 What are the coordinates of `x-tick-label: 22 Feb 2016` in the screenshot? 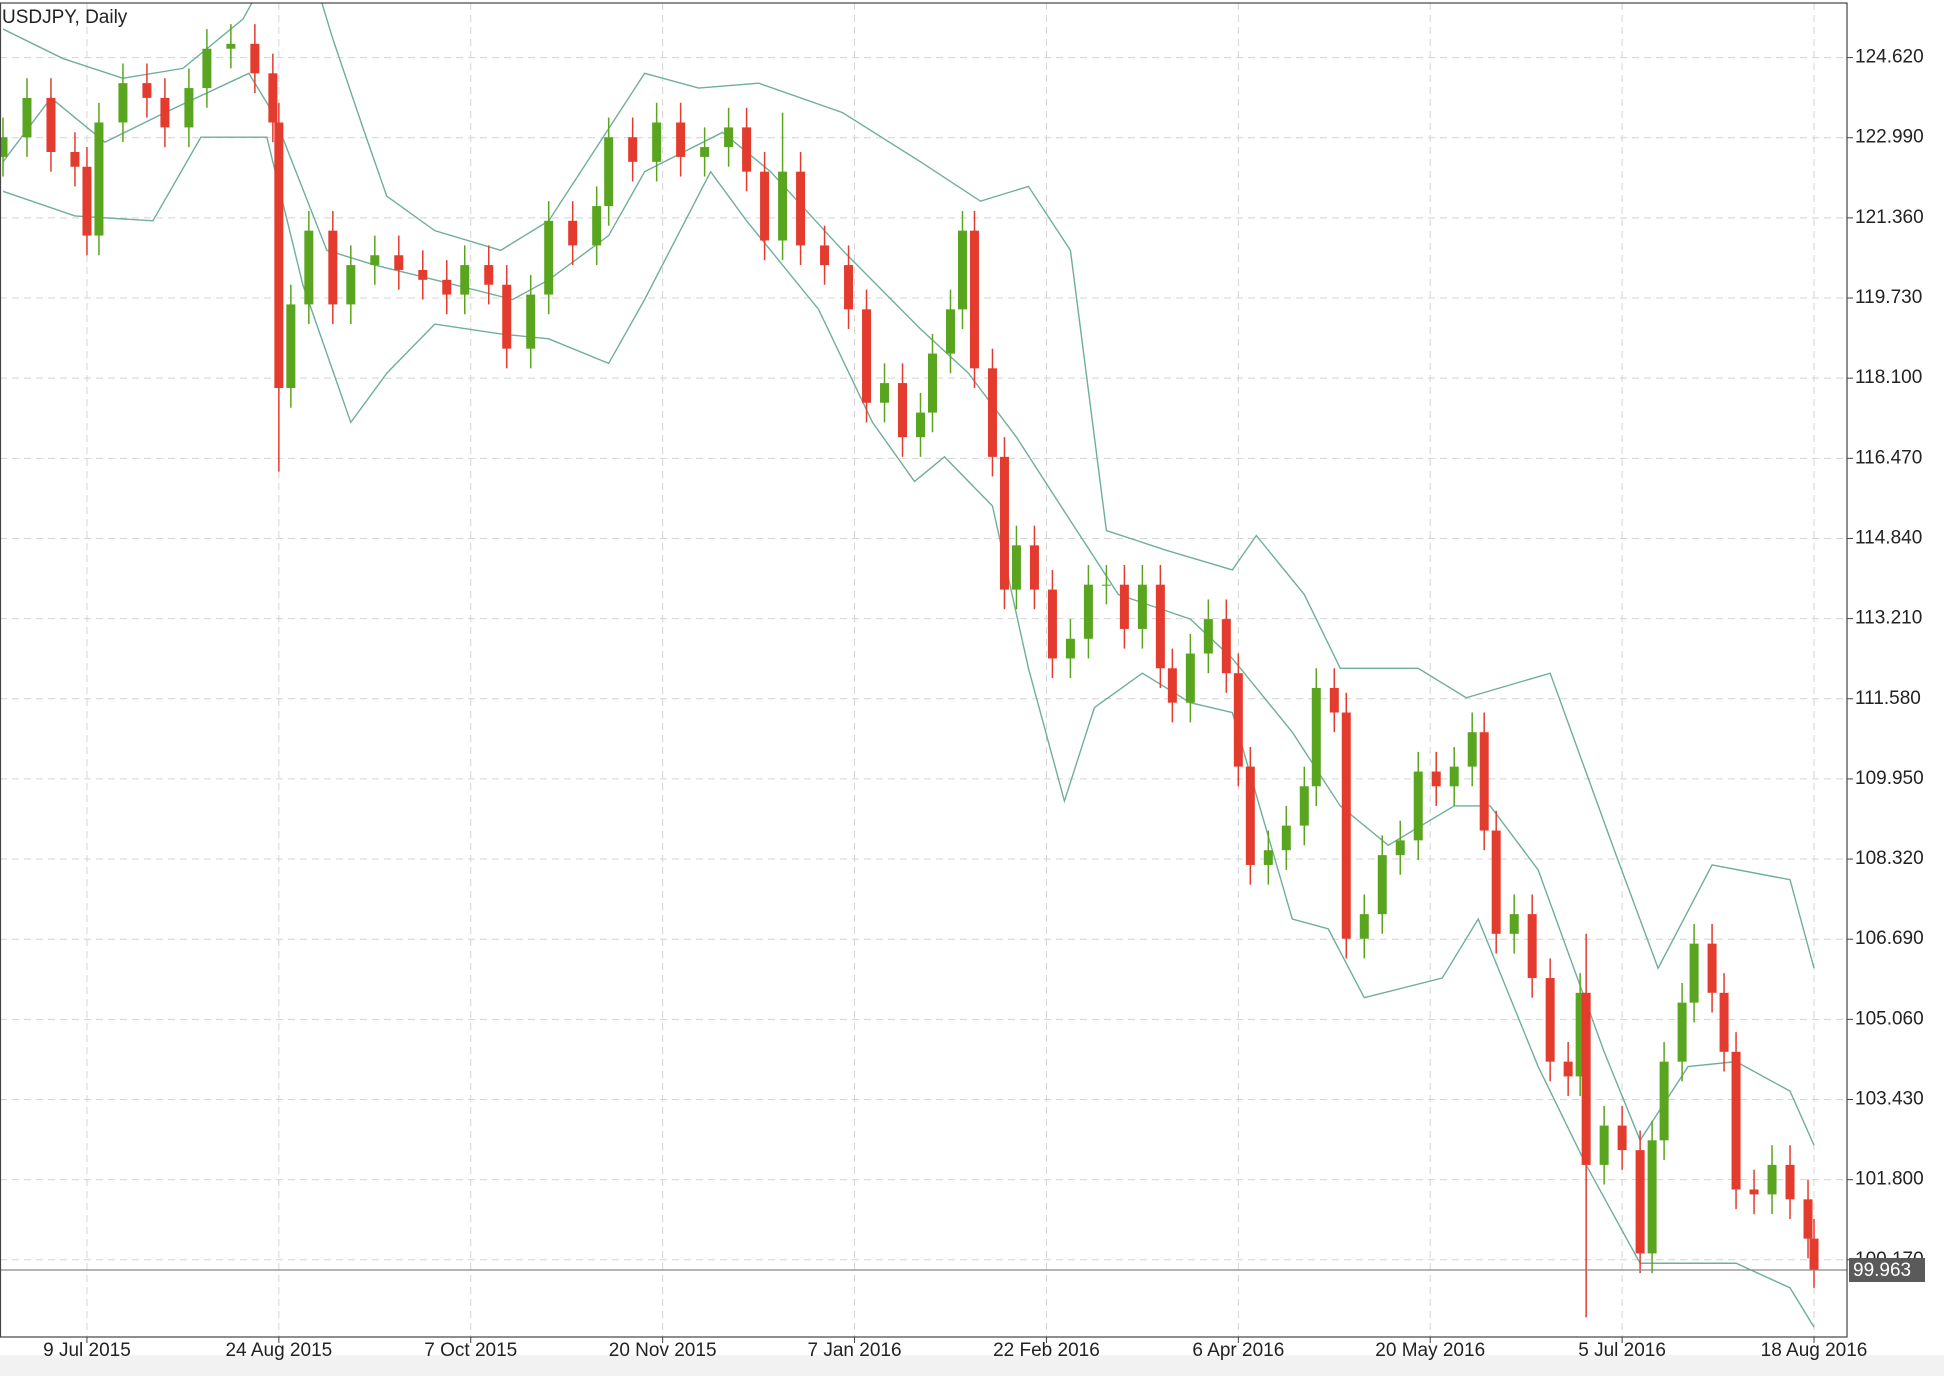 It's located at (1046, 1350).